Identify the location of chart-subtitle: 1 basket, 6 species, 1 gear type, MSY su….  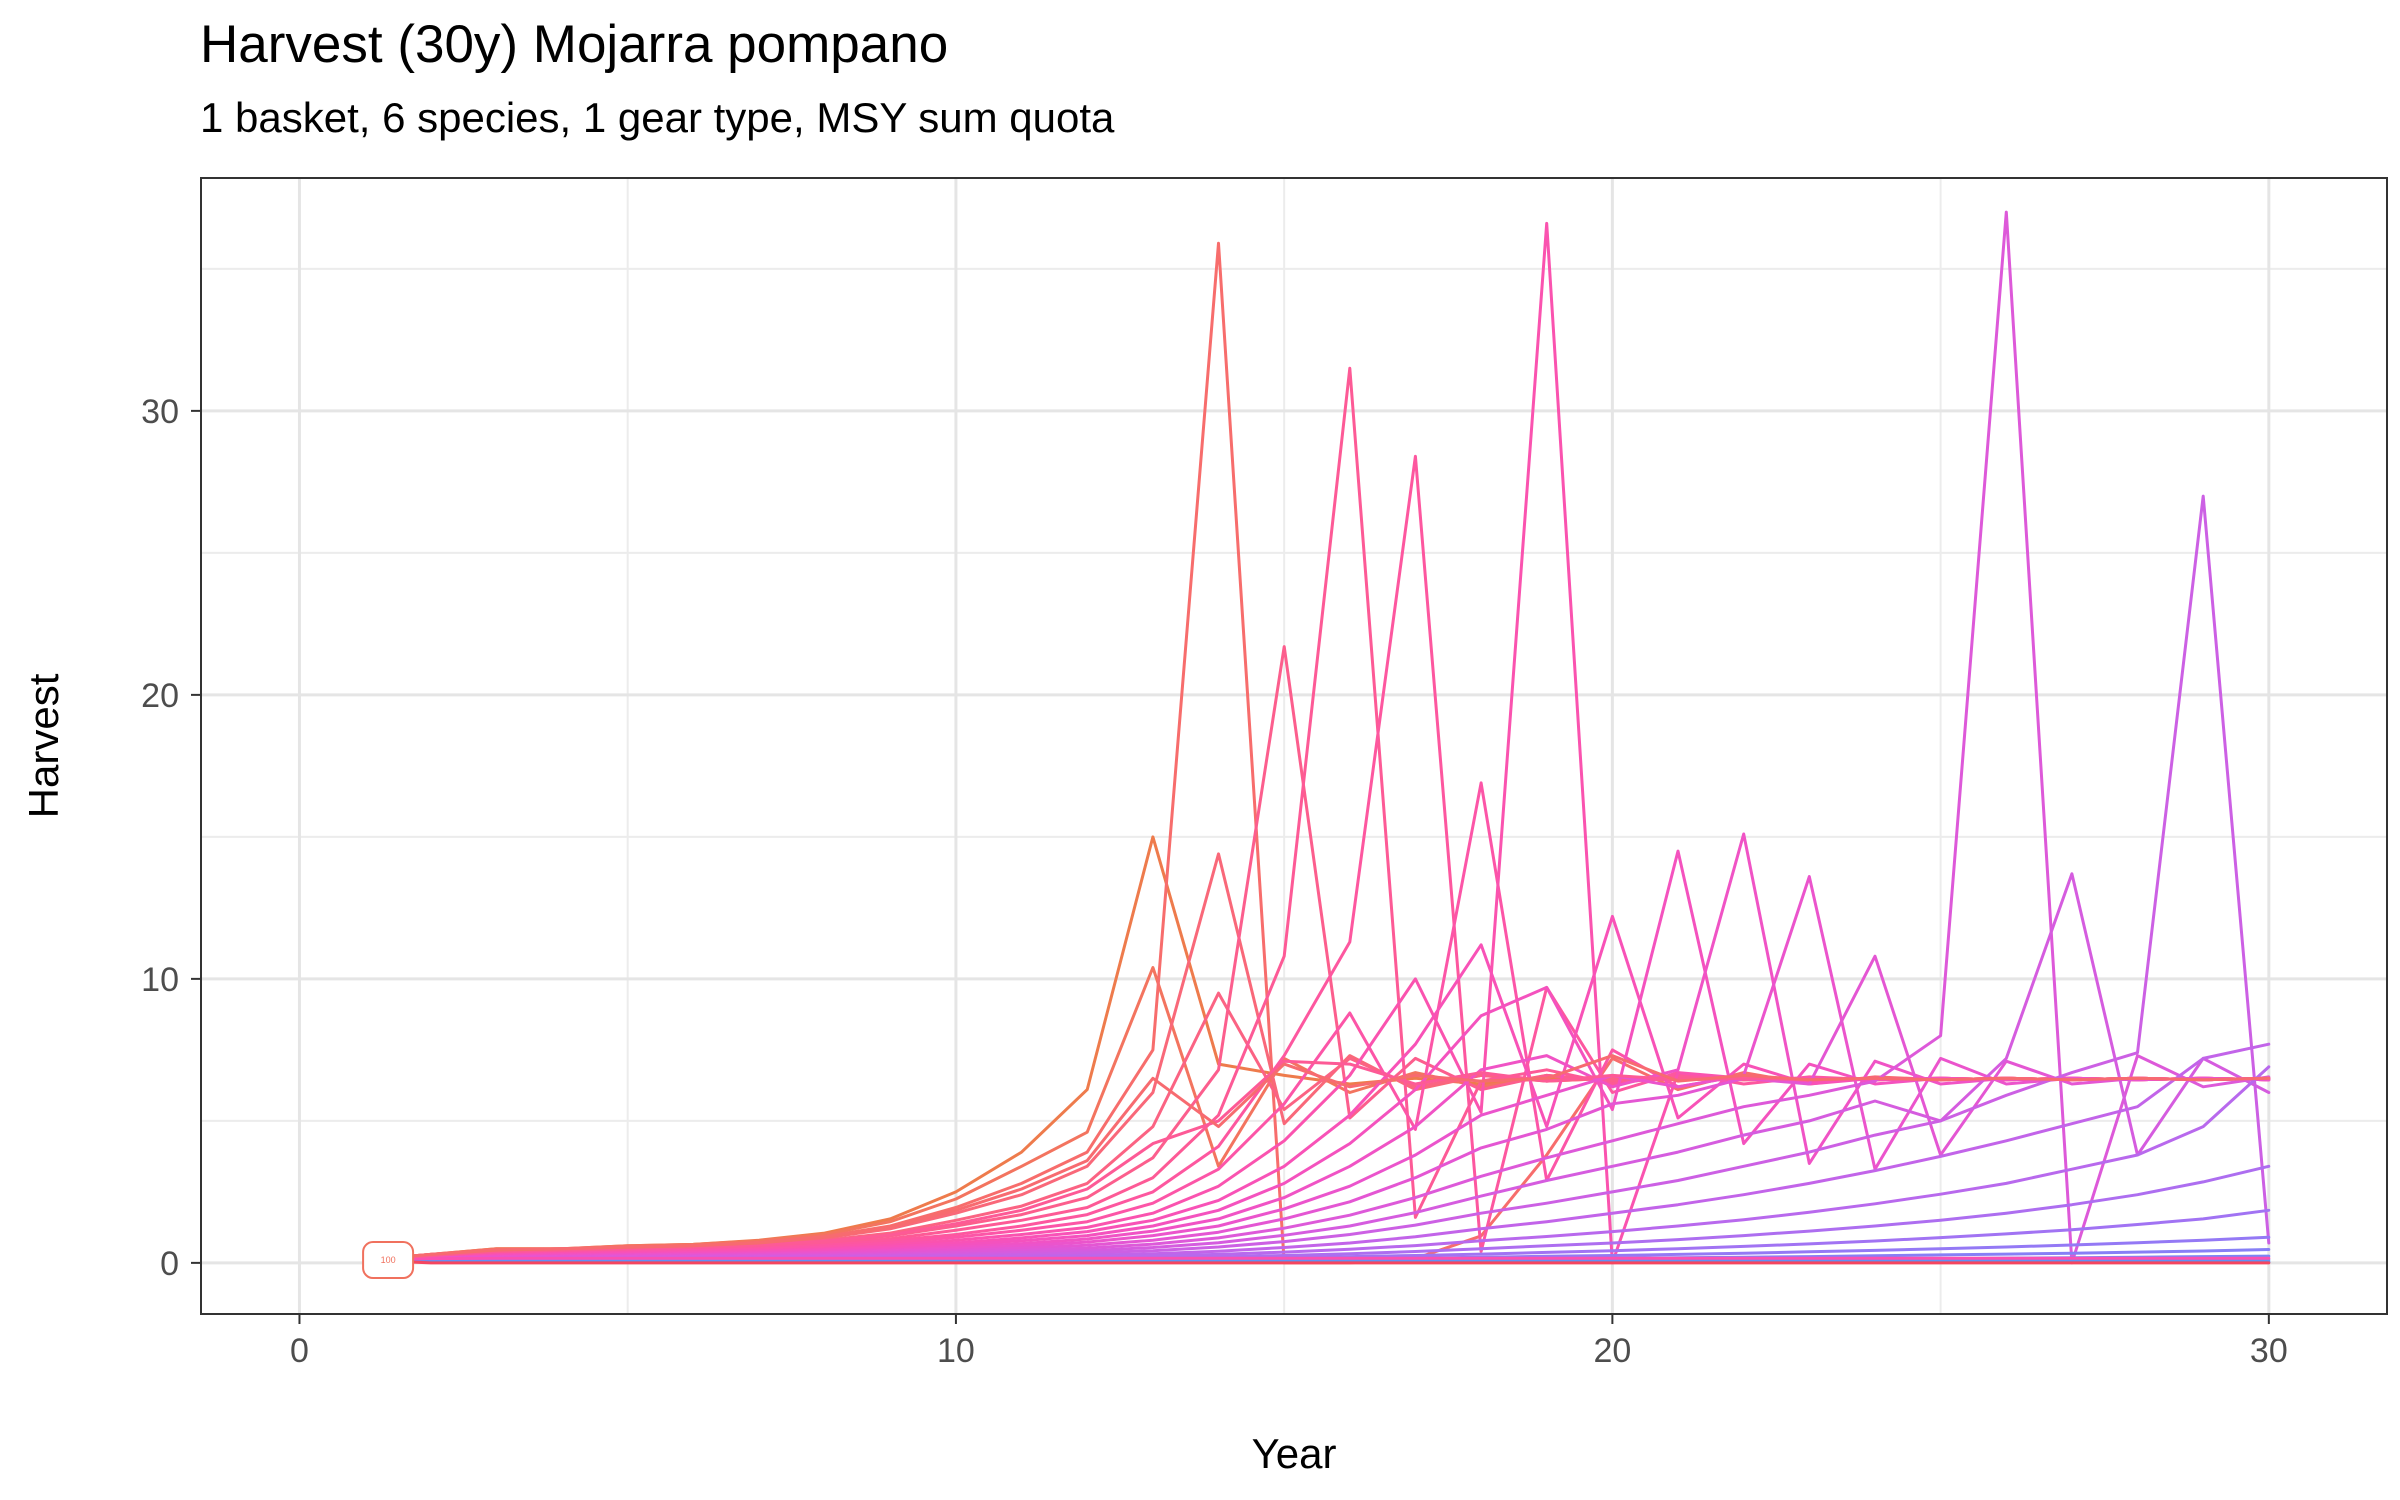
(657, 117).